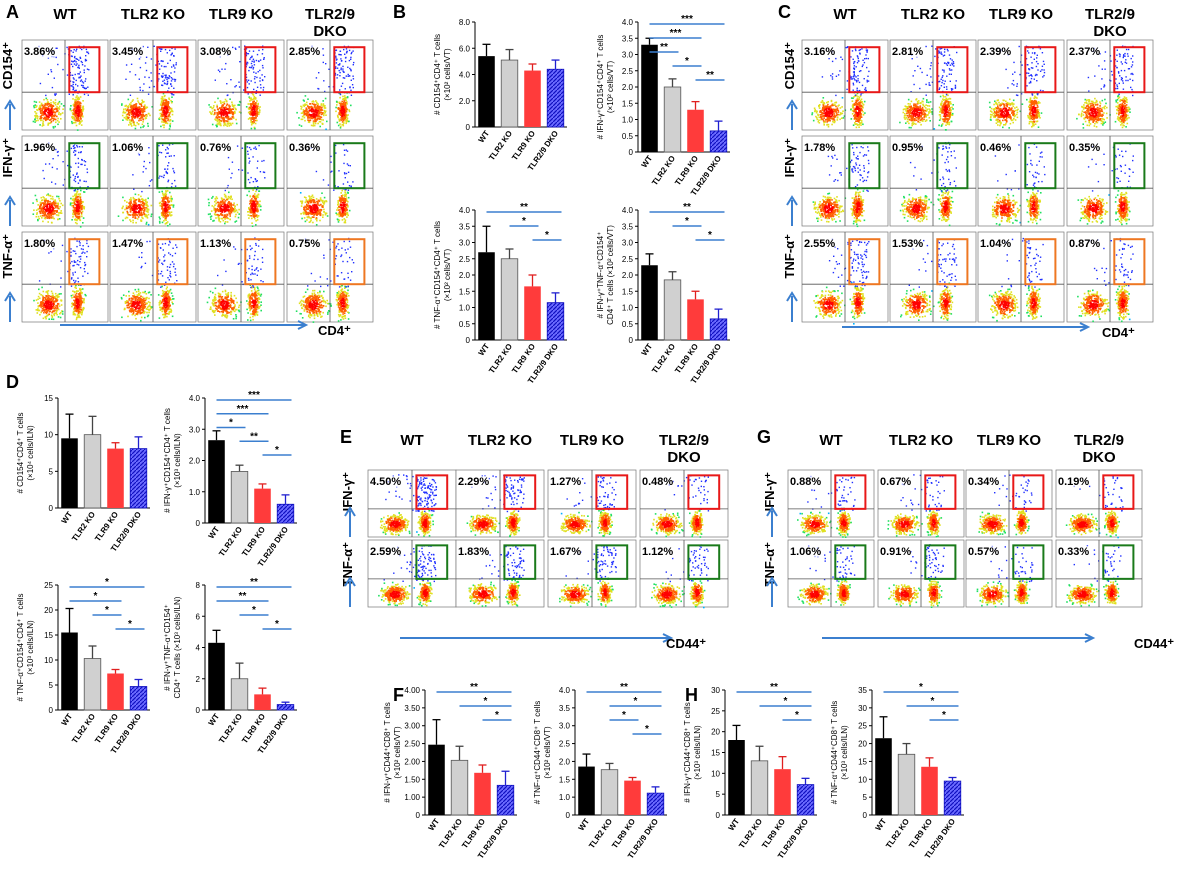 The width and height of the screenshot is (1192, 877). I want to click on facs-row-label-g-0: IFN-γ⁺, so click(769, 491).